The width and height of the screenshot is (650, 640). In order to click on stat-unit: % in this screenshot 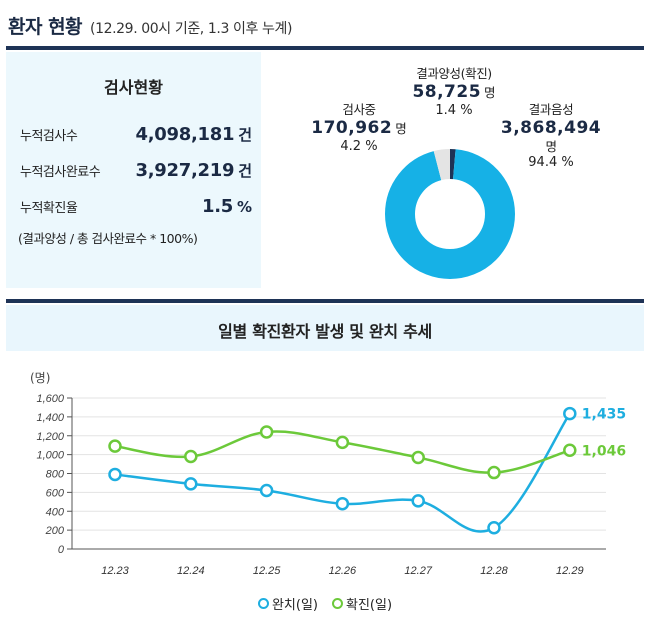, I will do `click(244, 207)`.